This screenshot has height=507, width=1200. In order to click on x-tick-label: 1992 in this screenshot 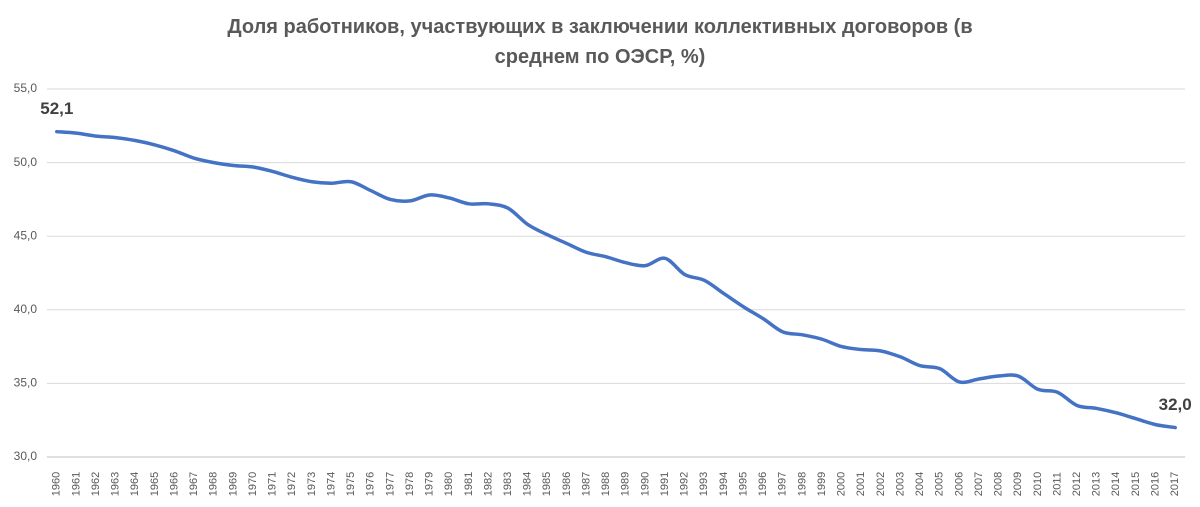, I will do `click(685, 484)`.